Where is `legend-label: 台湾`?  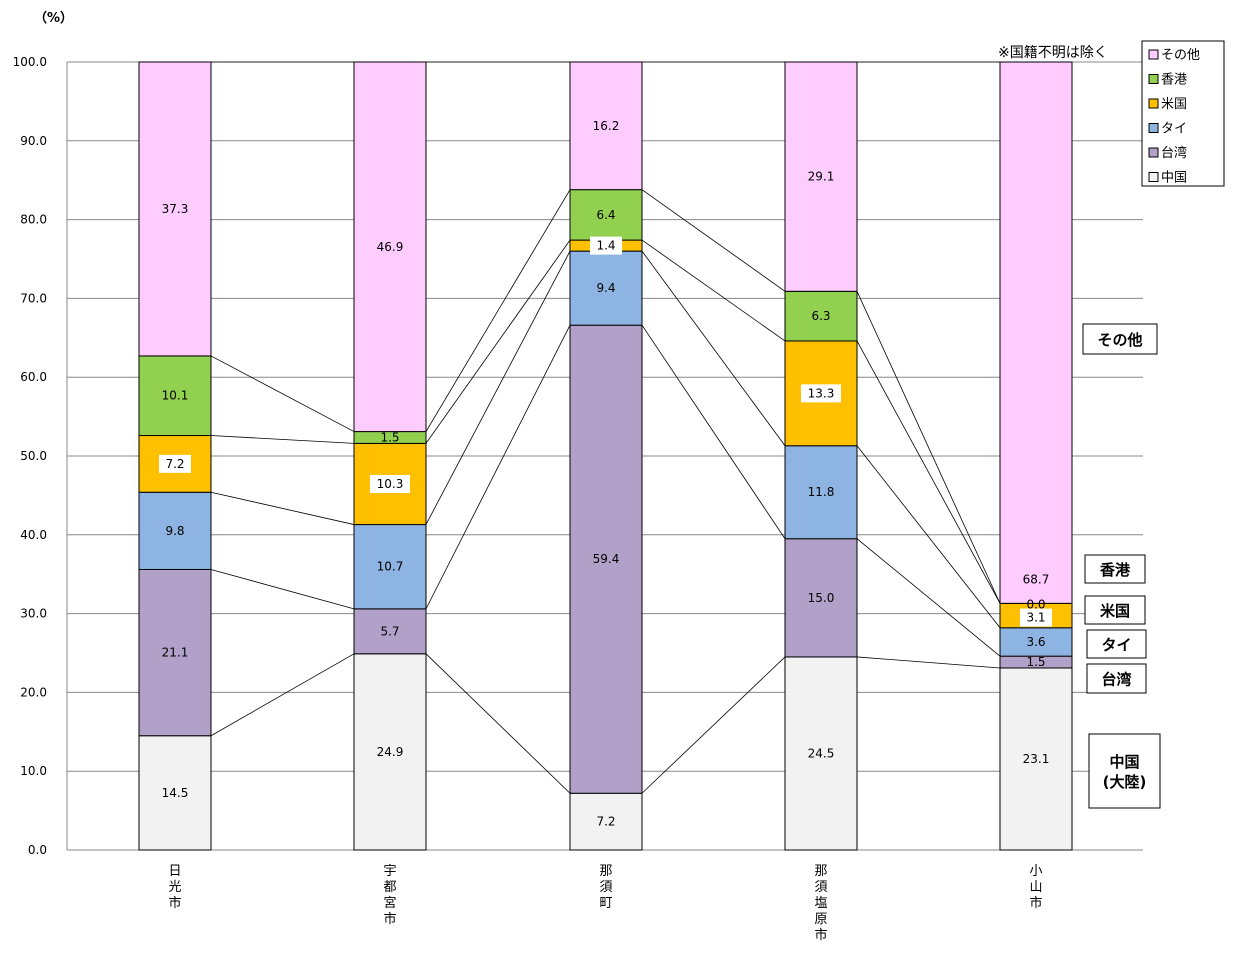 legend-label: 台湾 is located at coordinates (1174, 153).